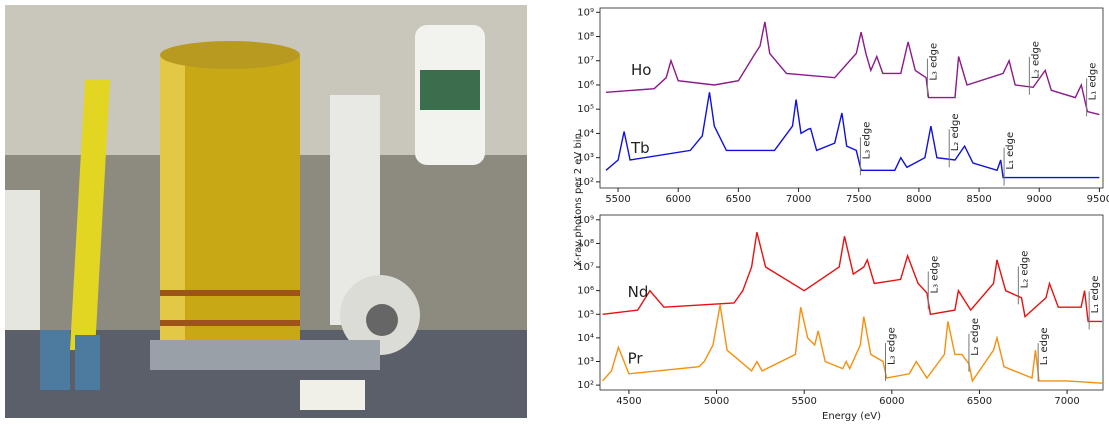  What do you see at coordinates (628, 401) in the screenshot?
I see `x-tick-label: 4500` at bounding box center [628, 401].